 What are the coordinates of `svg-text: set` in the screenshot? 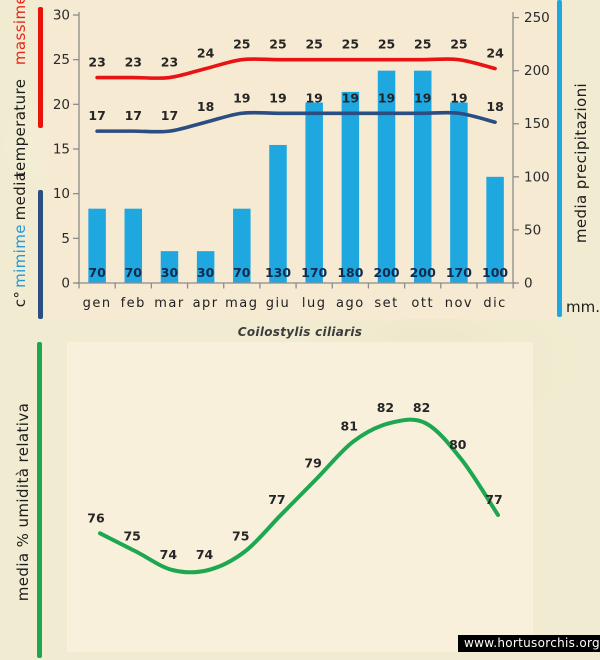 It's located at (386, 303).